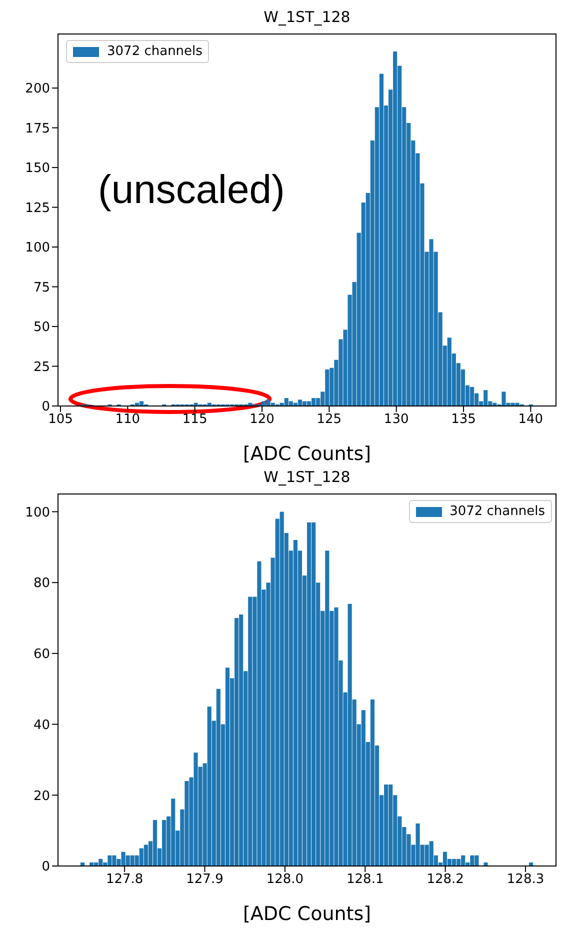 This screenshot has height=937, width=569. Describe the element at coordinates (41, 367) in the screenshot. I see `y-tick-label: 25` at that location.